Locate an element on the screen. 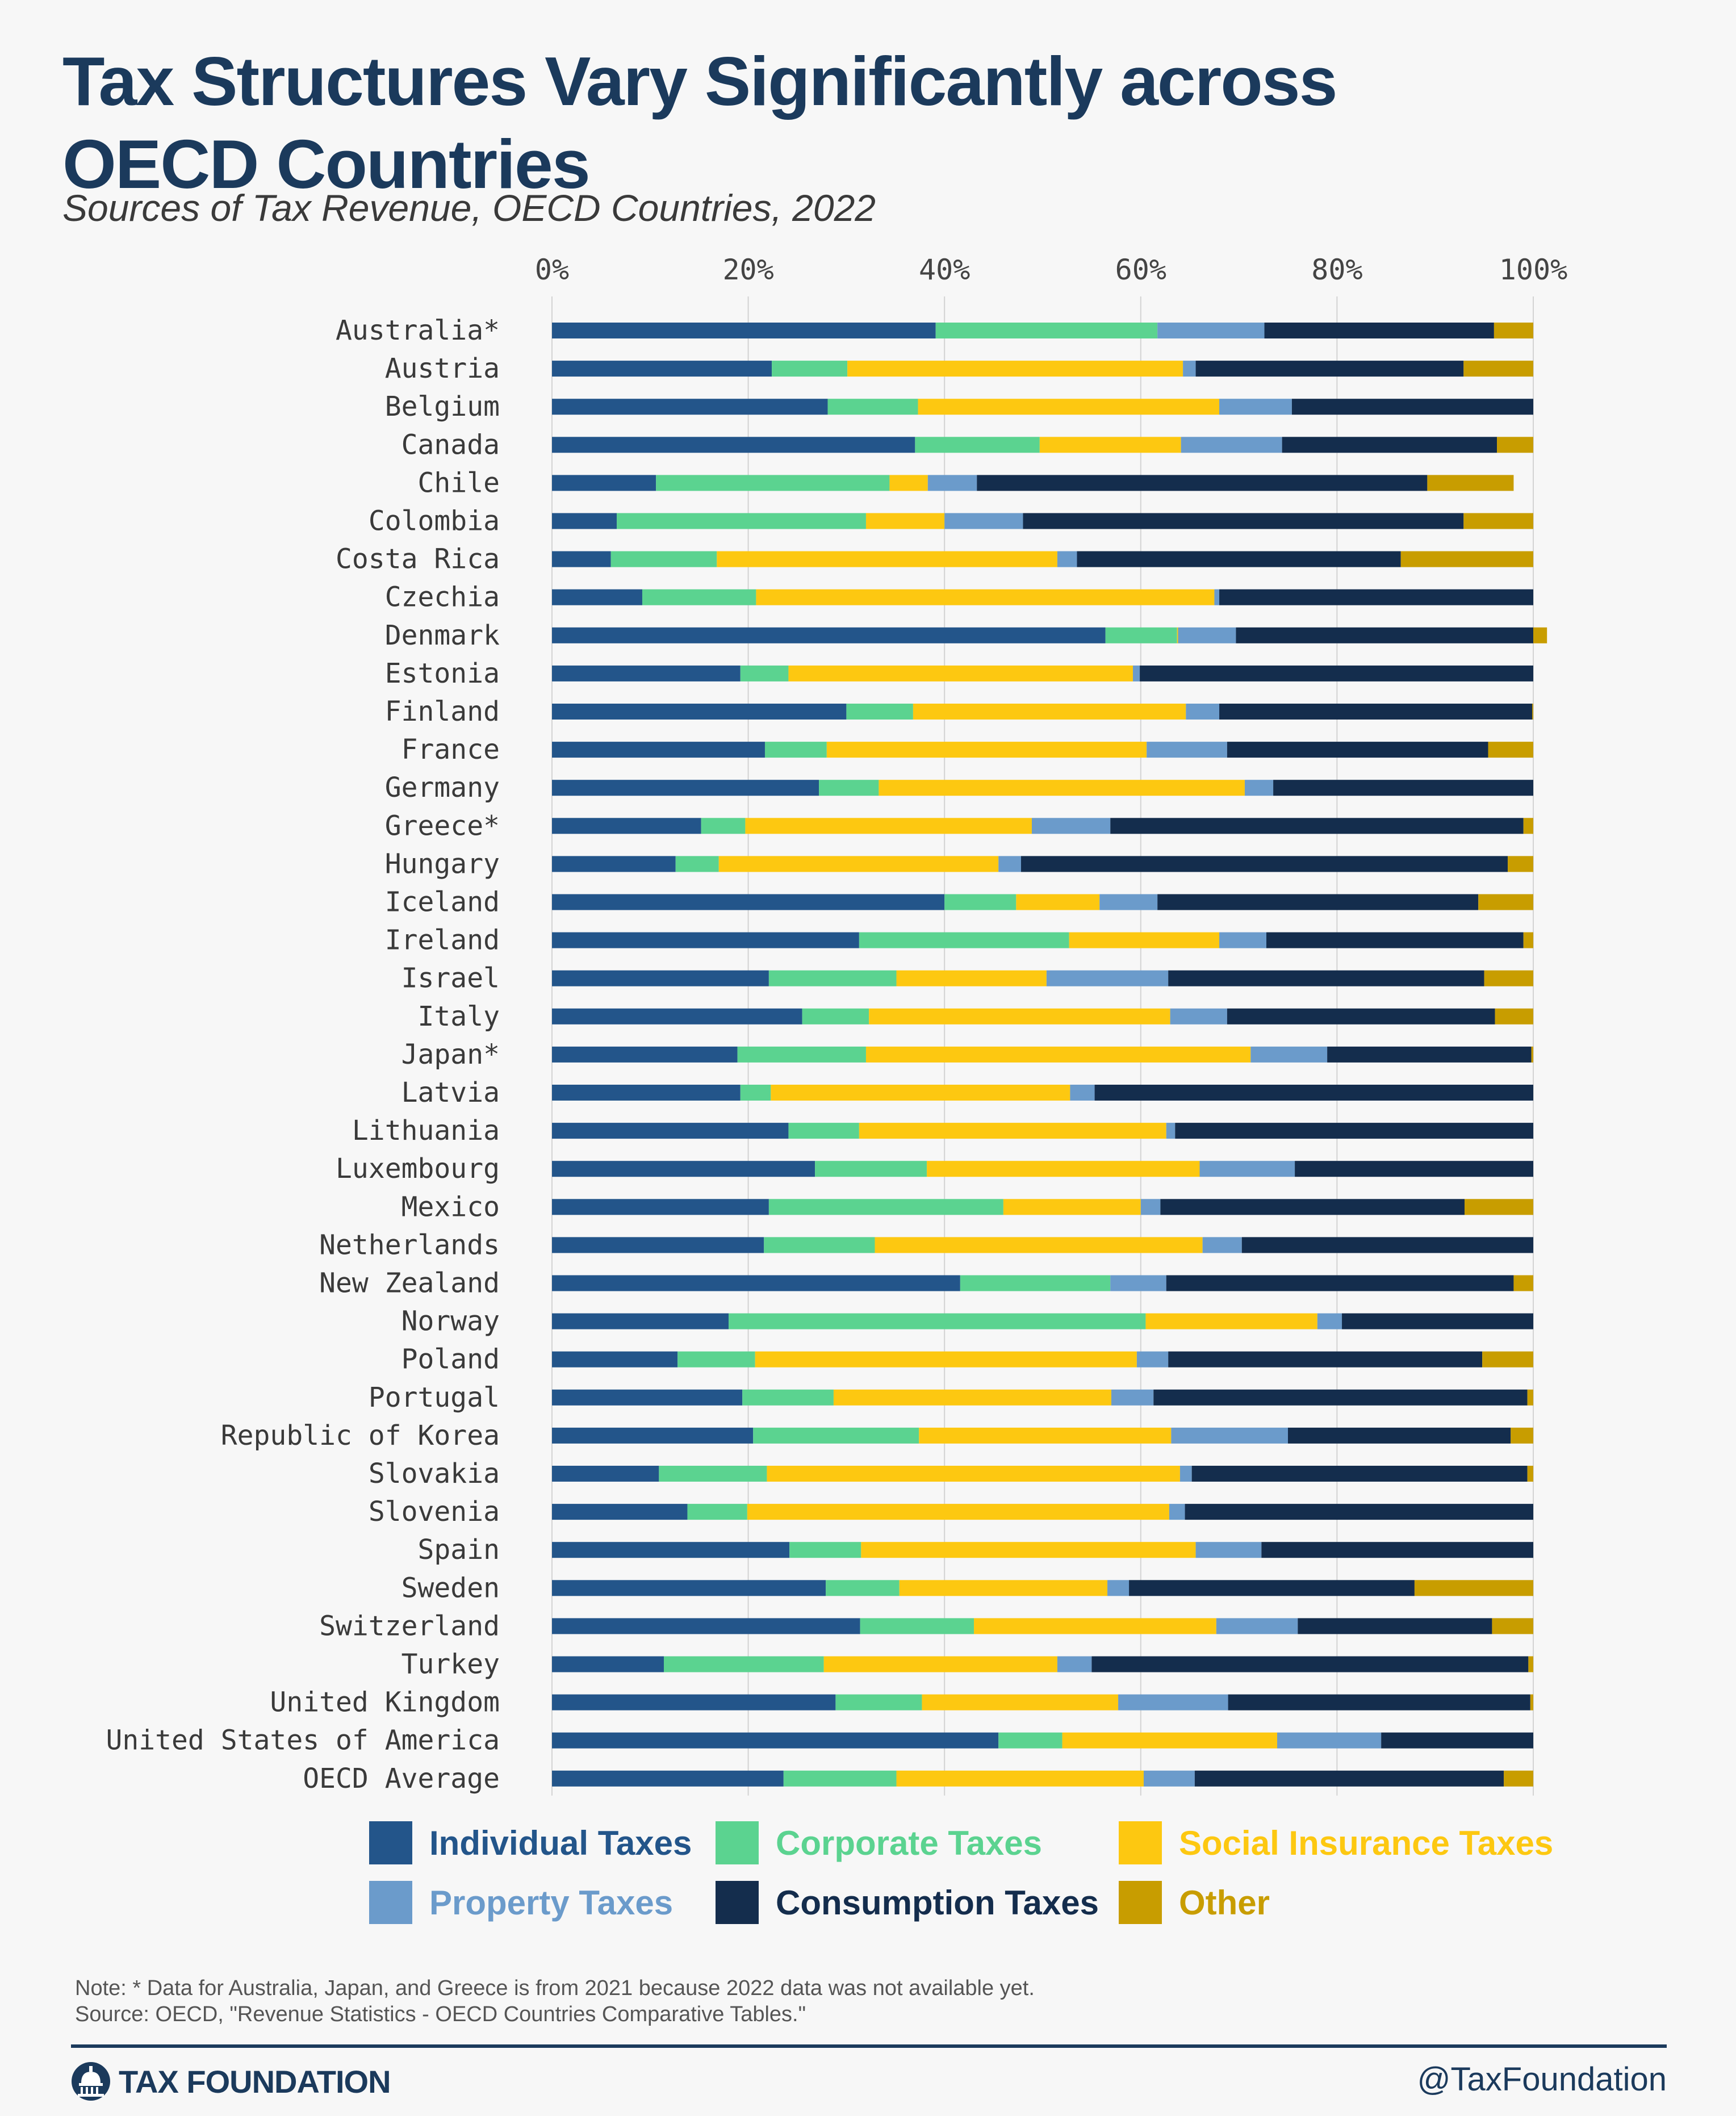 The width and height of the screenshot is (1736, 2116). x-tick-label: 80% is located at coordinates (1336, 269).